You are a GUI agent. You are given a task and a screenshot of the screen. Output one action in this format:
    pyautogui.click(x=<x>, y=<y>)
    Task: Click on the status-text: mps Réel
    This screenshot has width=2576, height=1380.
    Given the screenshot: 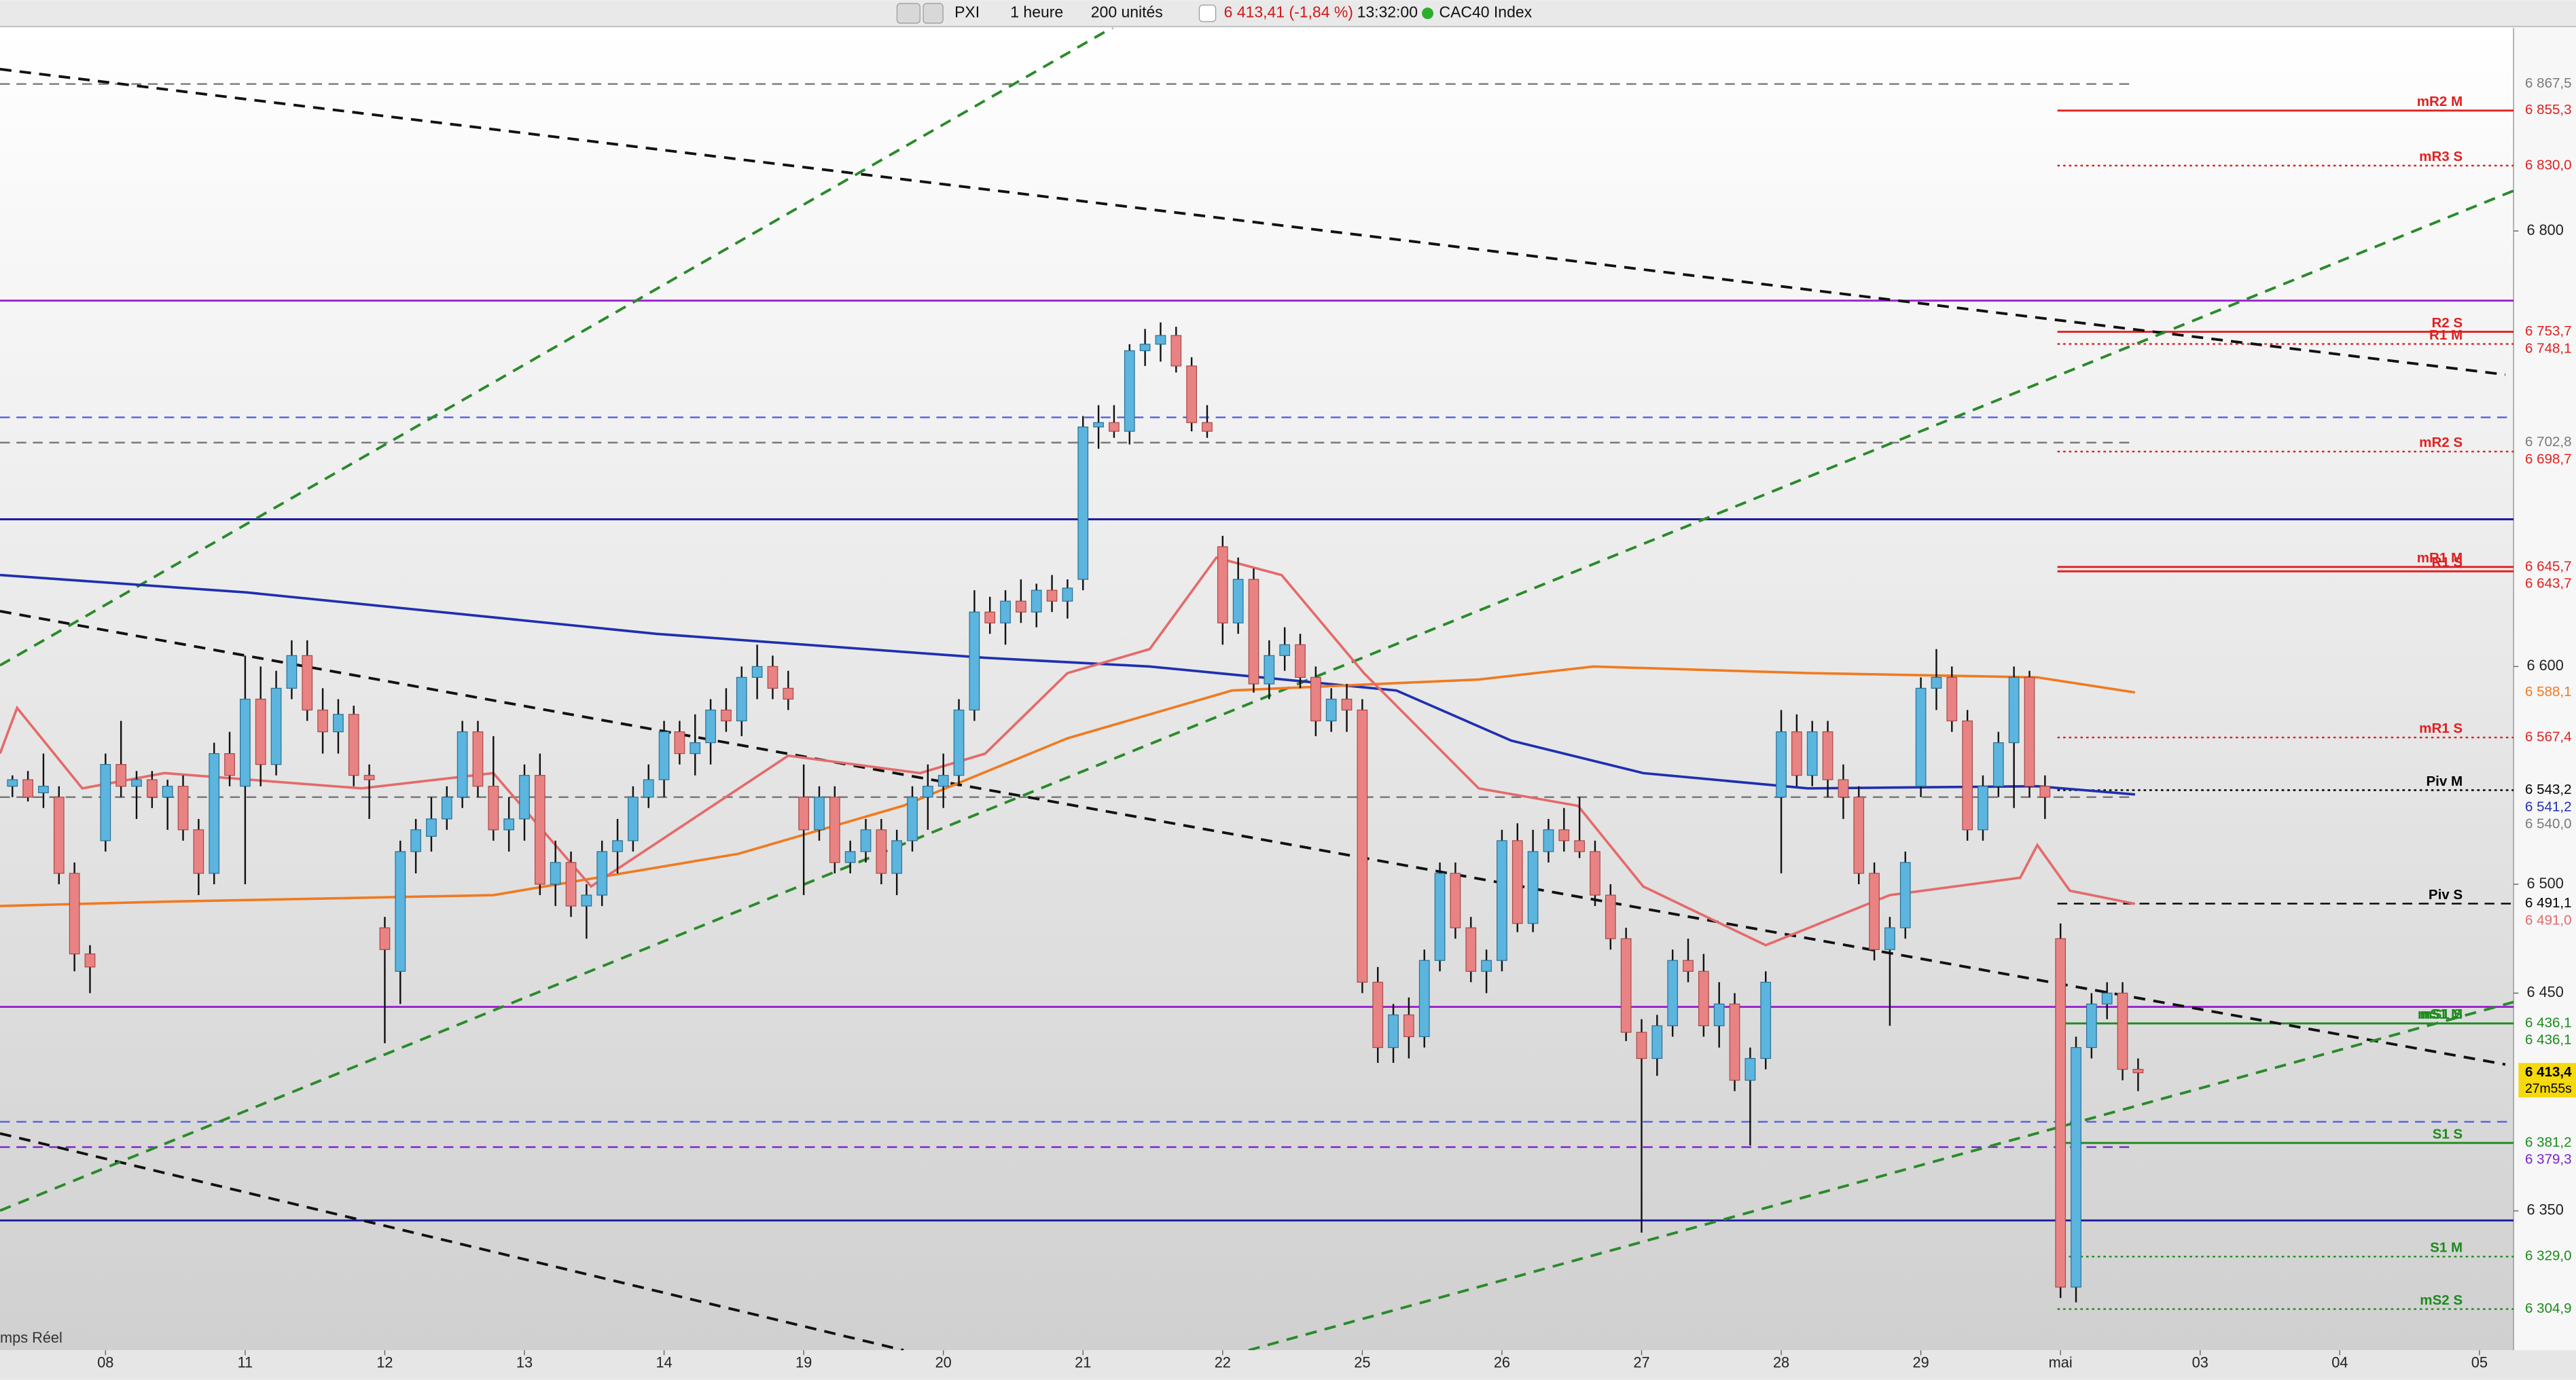 What is the action you would take?
    pyautogui.click(x=31, y=1337)
    